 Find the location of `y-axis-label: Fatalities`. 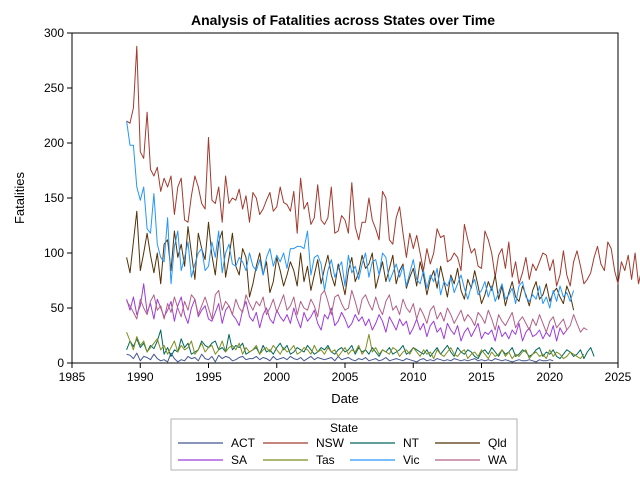

y-axis-label: Fatalities is located at coordinates (19, 197).